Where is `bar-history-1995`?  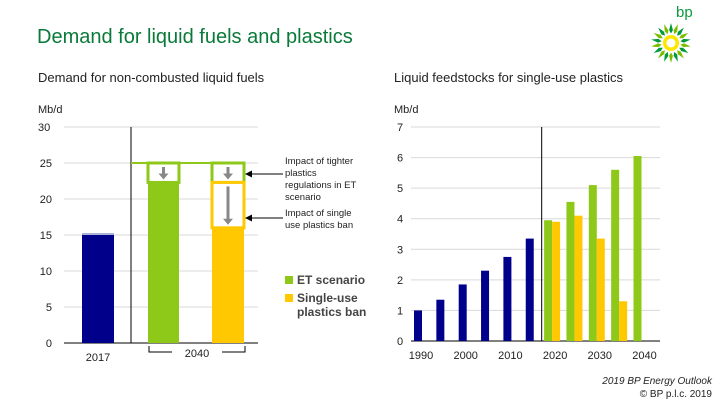
bar-history-1995 is located at coordinates (440, 320).